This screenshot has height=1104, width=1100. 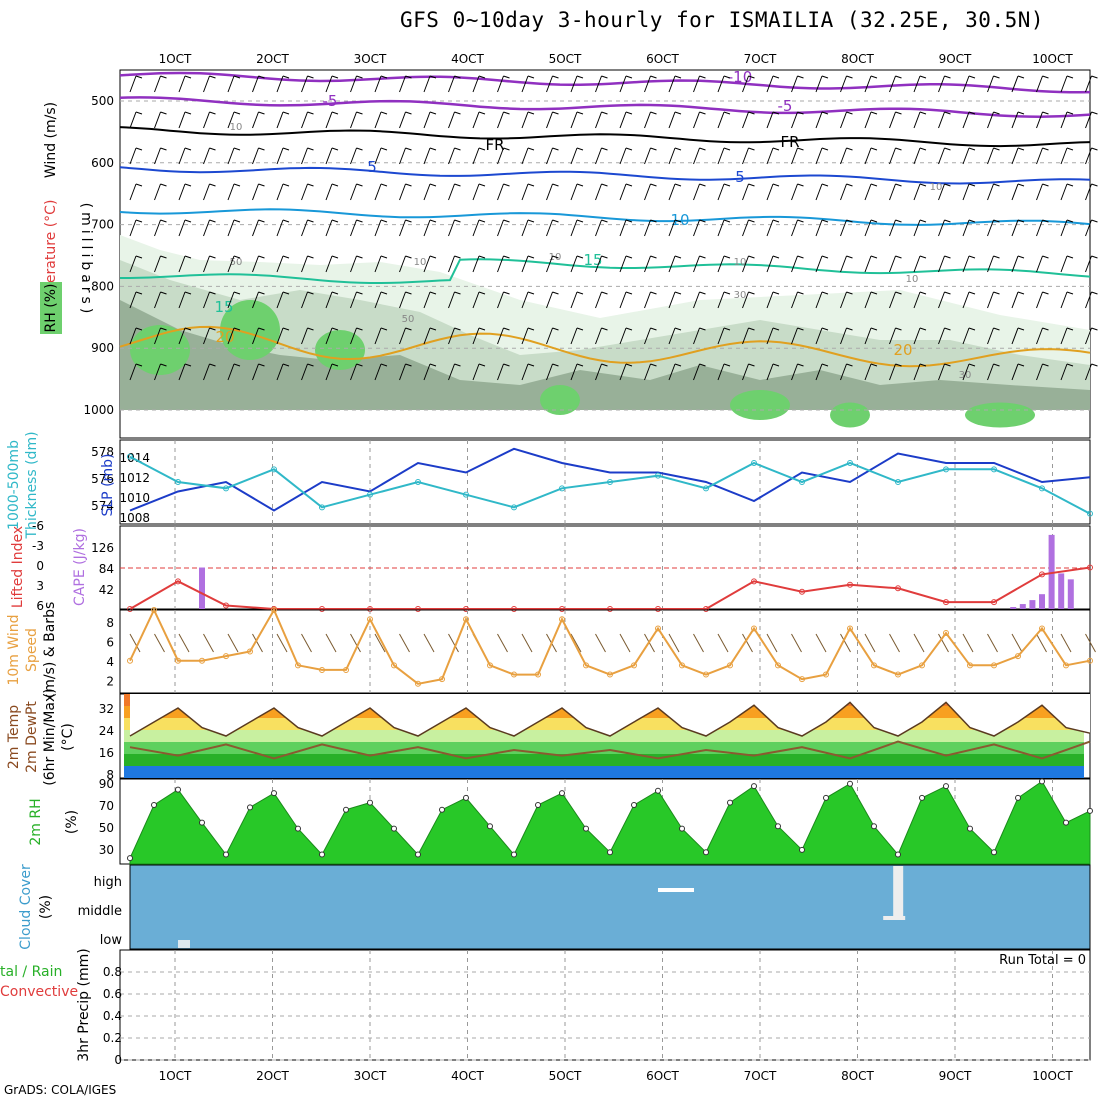 What do you see at coordinates (40, 566) in the screenshot?
I see `lifted-tick: 0` at bounding box center [40, 566].